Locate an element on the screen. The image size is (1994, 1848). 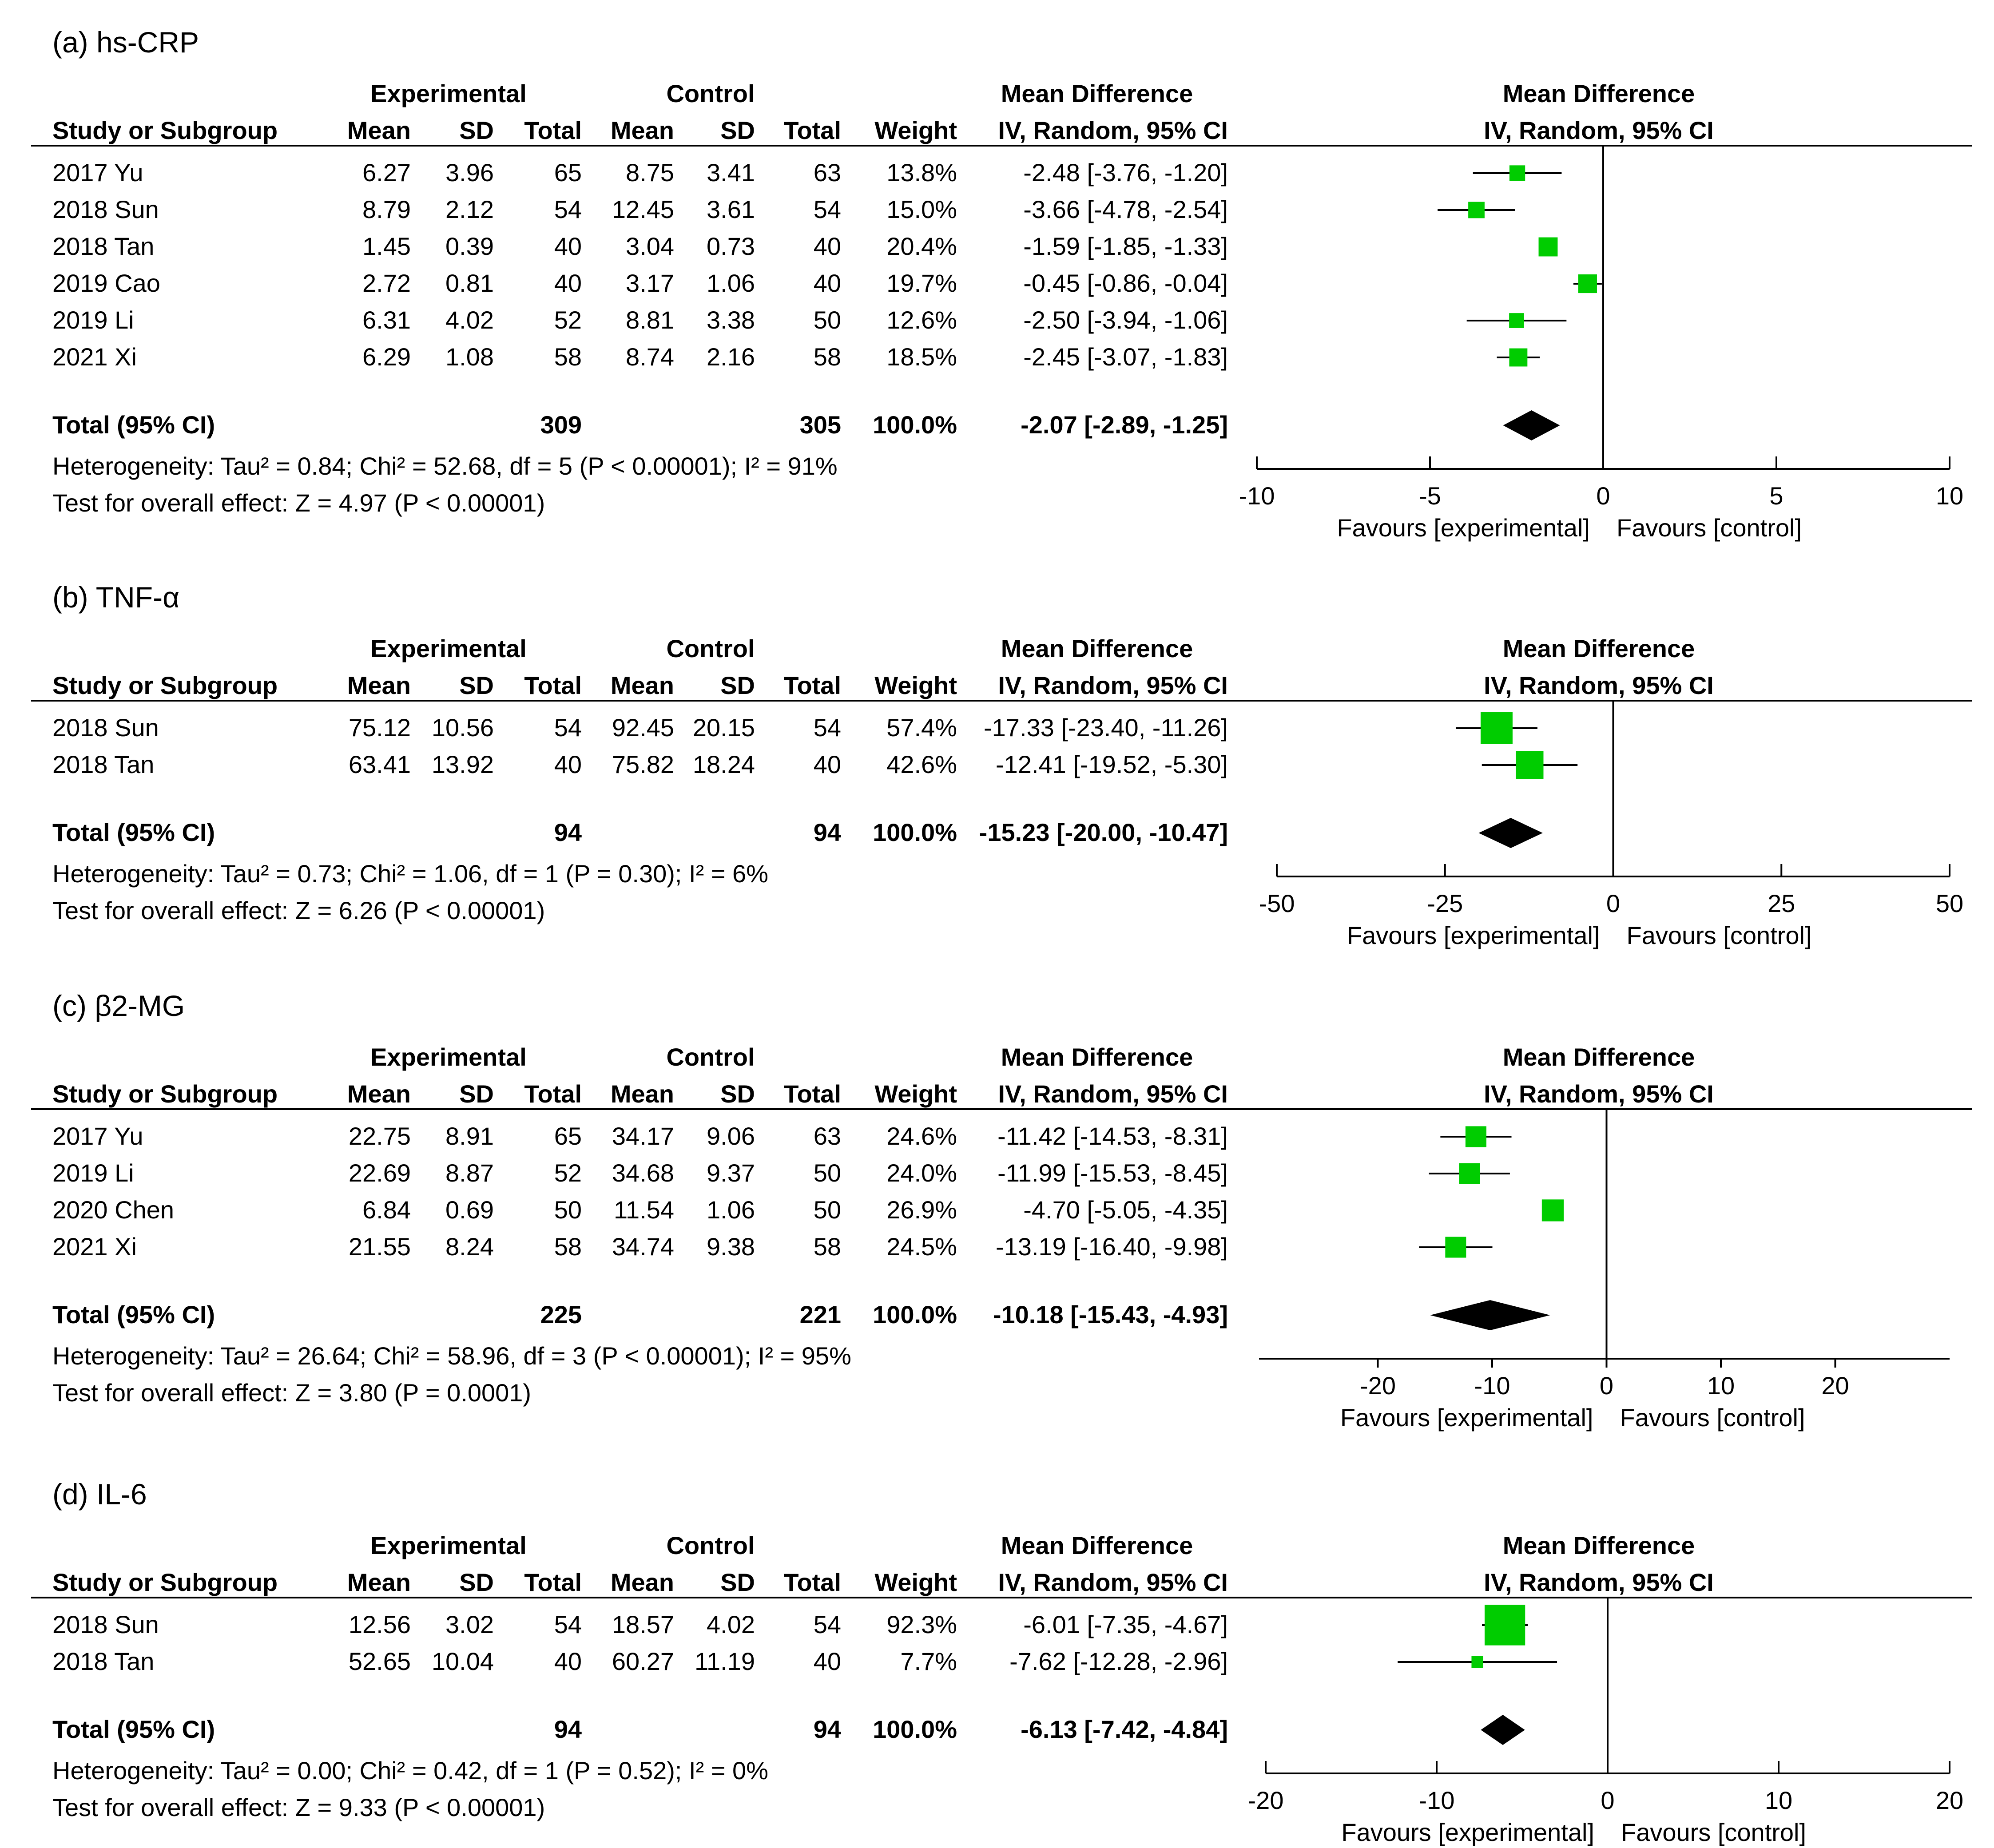
study-ci: -6.01 [-7.35, -4.67] is located at coordinates (1125, 1624).